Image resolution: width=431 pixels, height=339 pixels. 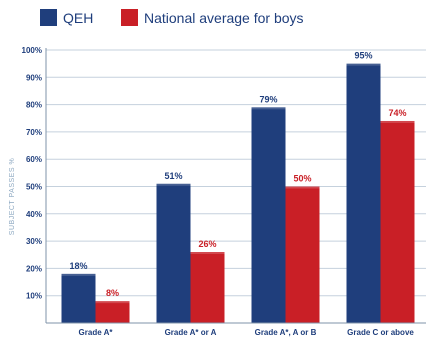 I want to click on bar-value-label: 8%, so click(x=112, y=293).